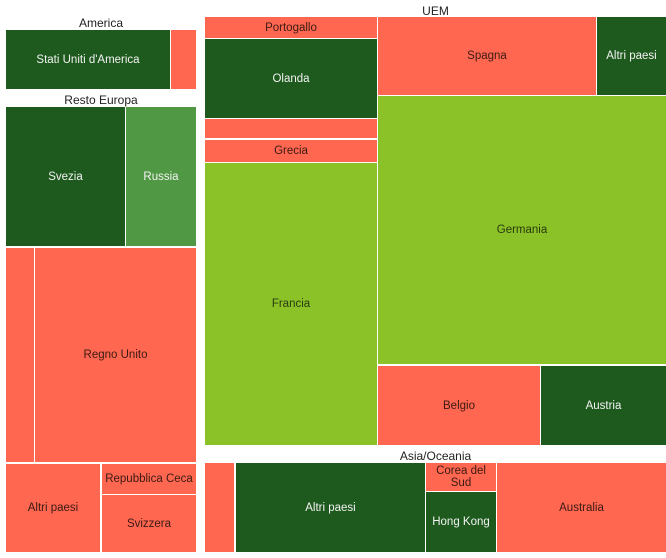 This screenshot has width=666, height=558. I want to click on treemap-cell-uem-belgio: Belgio, so click(459, 405).